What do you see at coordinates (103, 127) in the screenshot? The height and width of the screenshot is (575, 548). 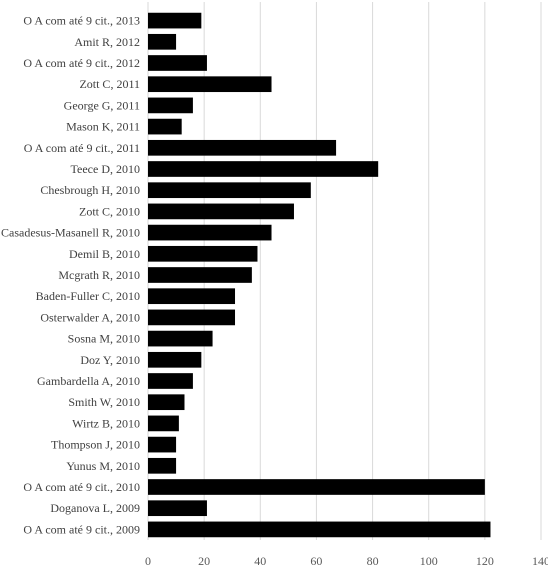 I see `category-label: Mason K, 2011` at bounding box center [103, 127].